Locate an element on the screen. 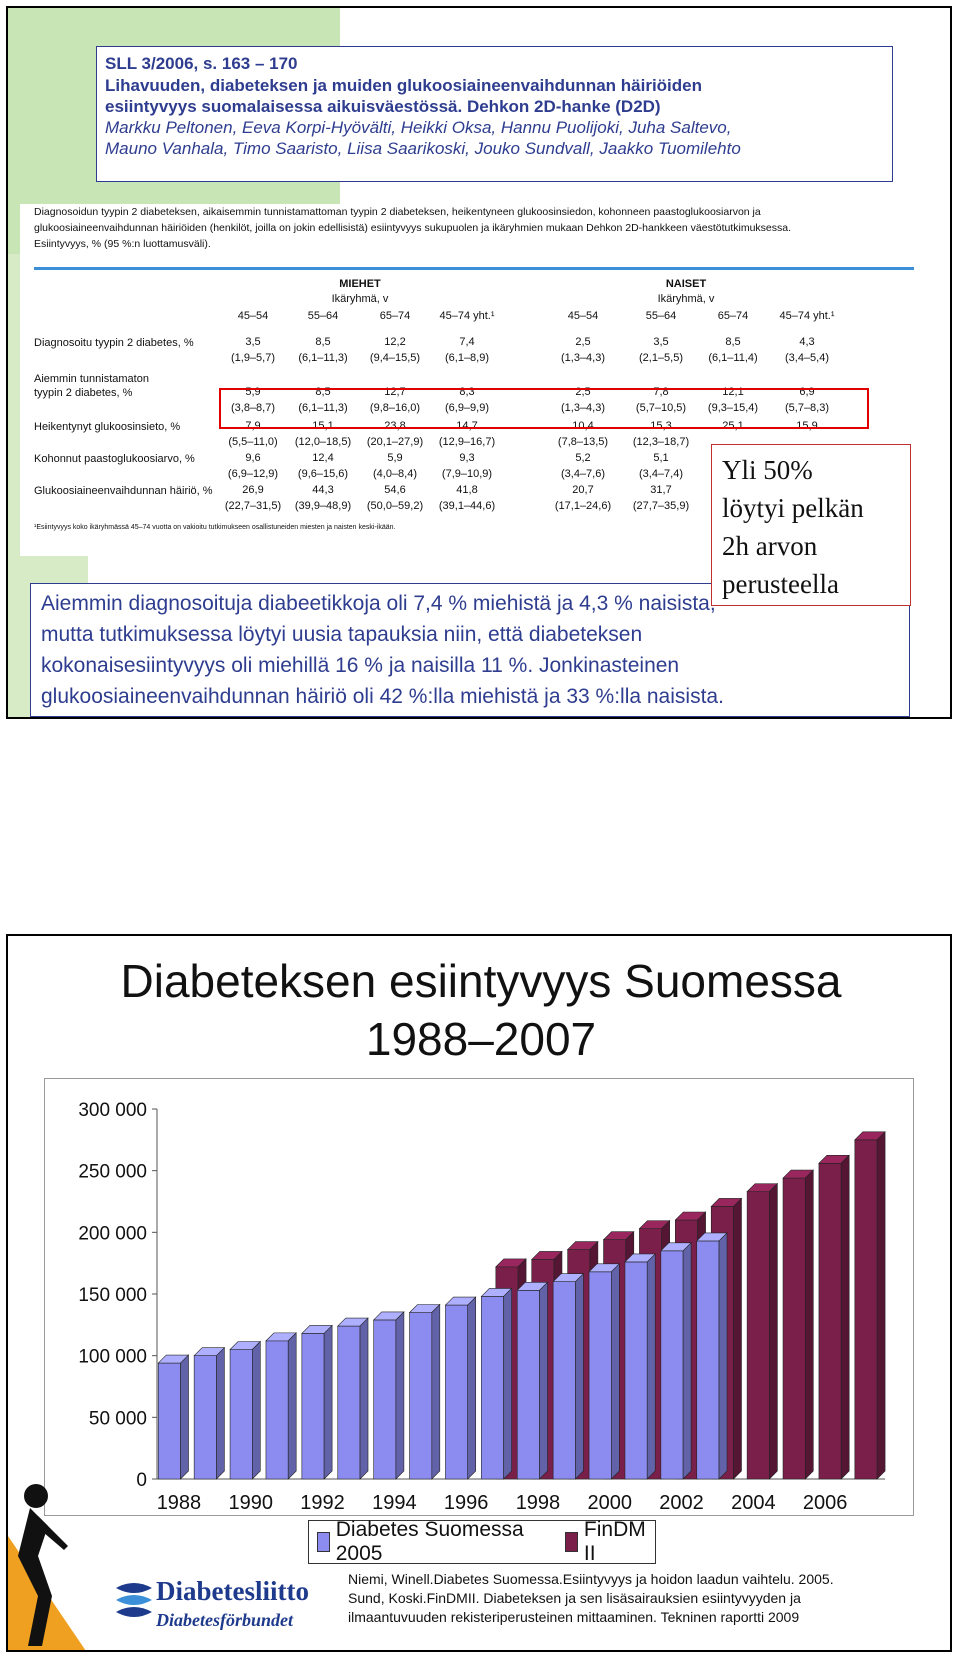 The image size is (960, 1656). table-row-label: Heikentynyt glukoosinsieto, % is located at coordinates (107, 427).